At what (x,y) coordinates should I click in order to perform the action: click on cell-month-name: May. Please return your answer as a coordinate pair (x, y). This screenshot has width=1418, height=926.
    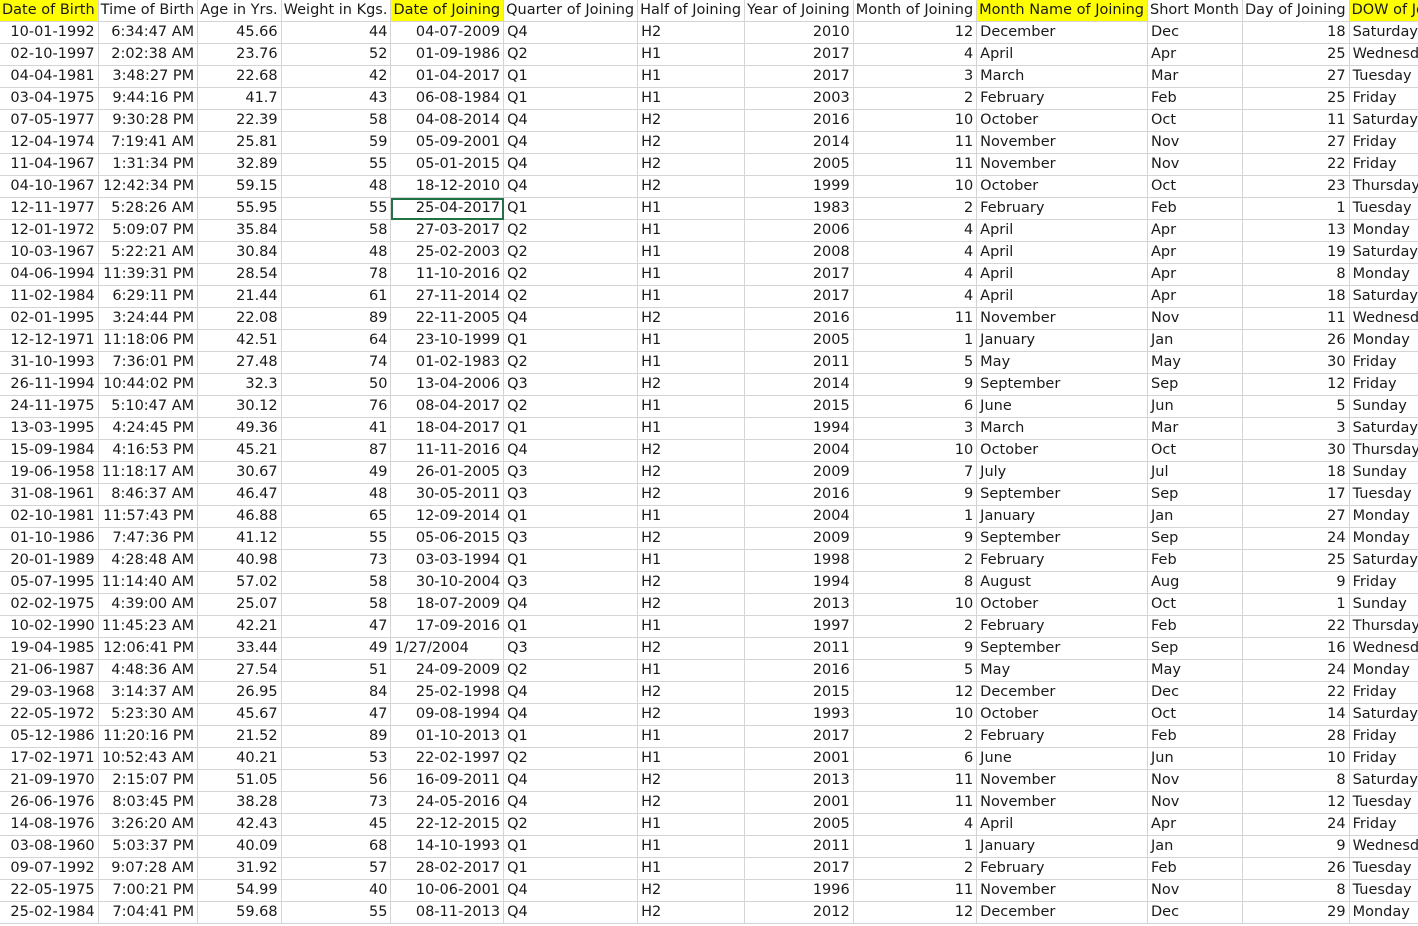
    Looking at the image, I should click on (1062, 670).